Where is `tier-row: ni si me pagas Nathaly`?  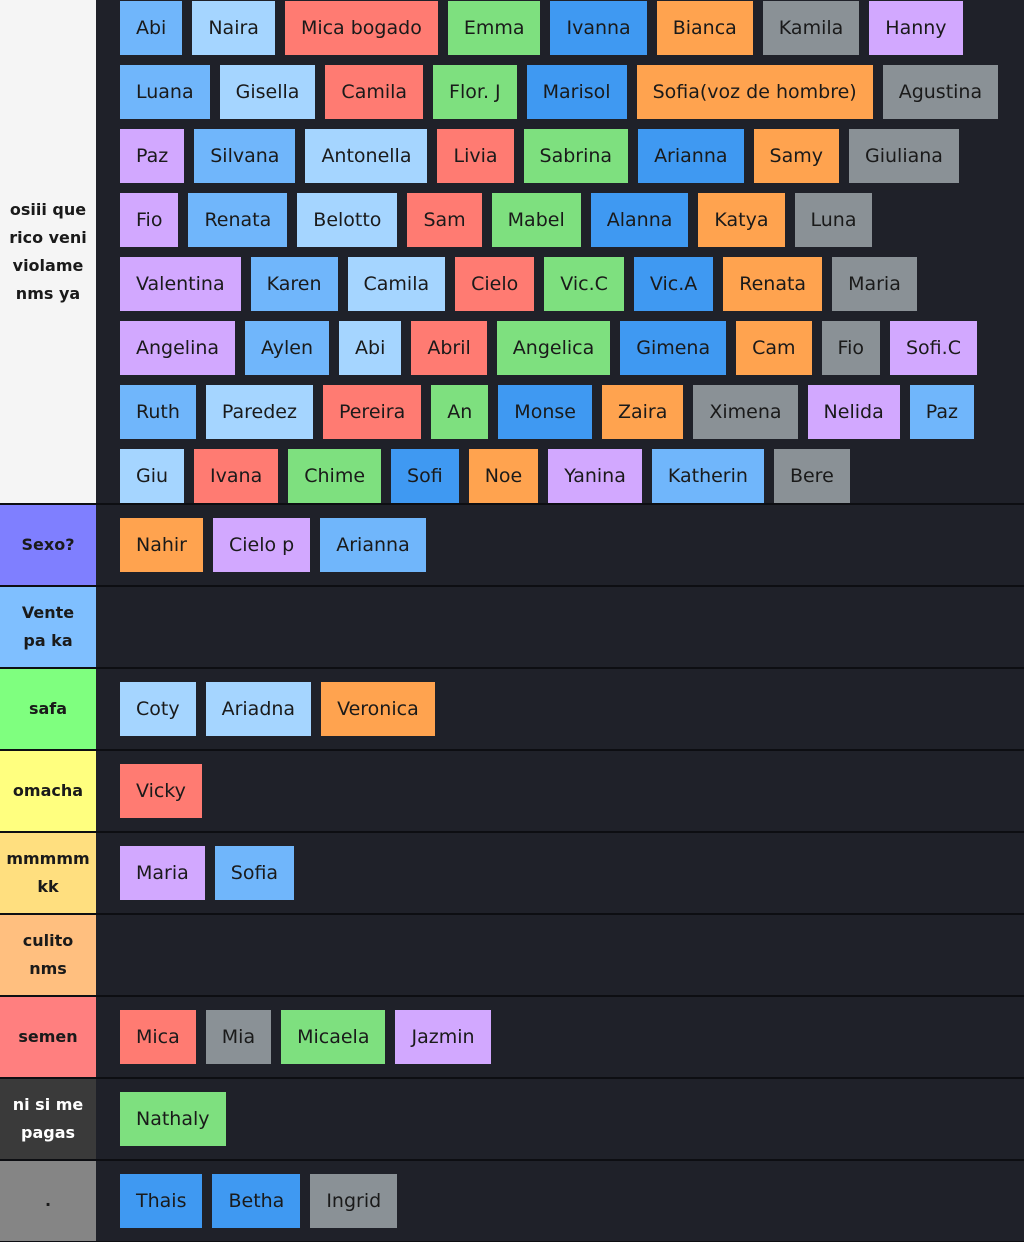 tier-row: ni si me pagas Nathaly is located at coordinates (512, 1119).